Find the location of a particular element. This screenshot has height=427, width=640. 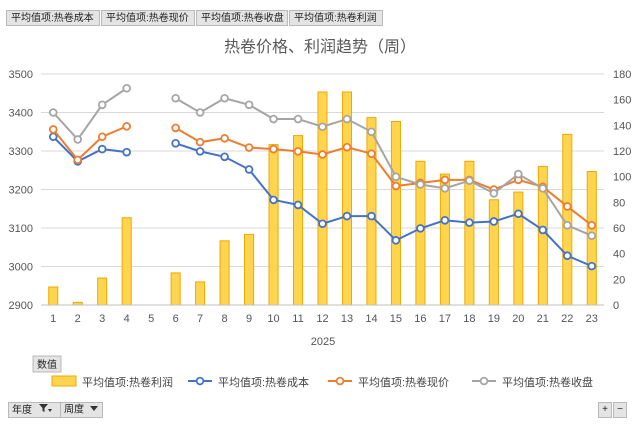

y-right-tick-label: 180 is located at coordinates (622, 75).